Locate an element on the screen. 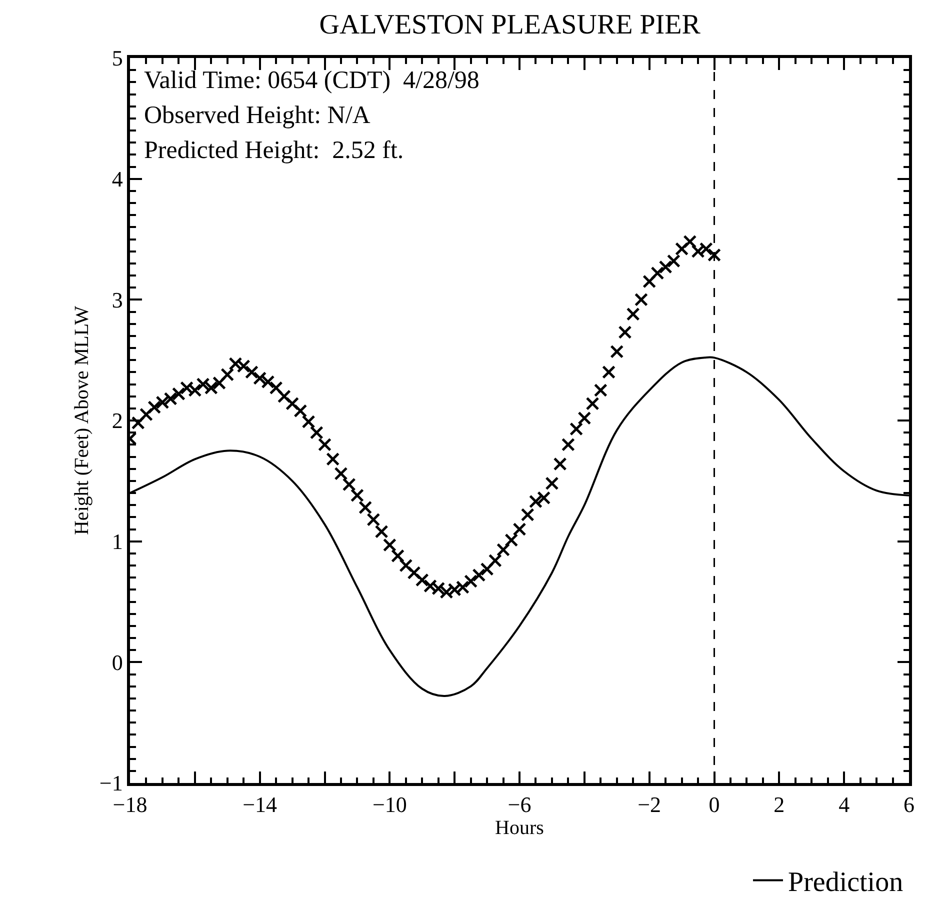 The width and height of the screenshot is (927, 917). x-axis-title: Hours is located at coordinates (519, 828).